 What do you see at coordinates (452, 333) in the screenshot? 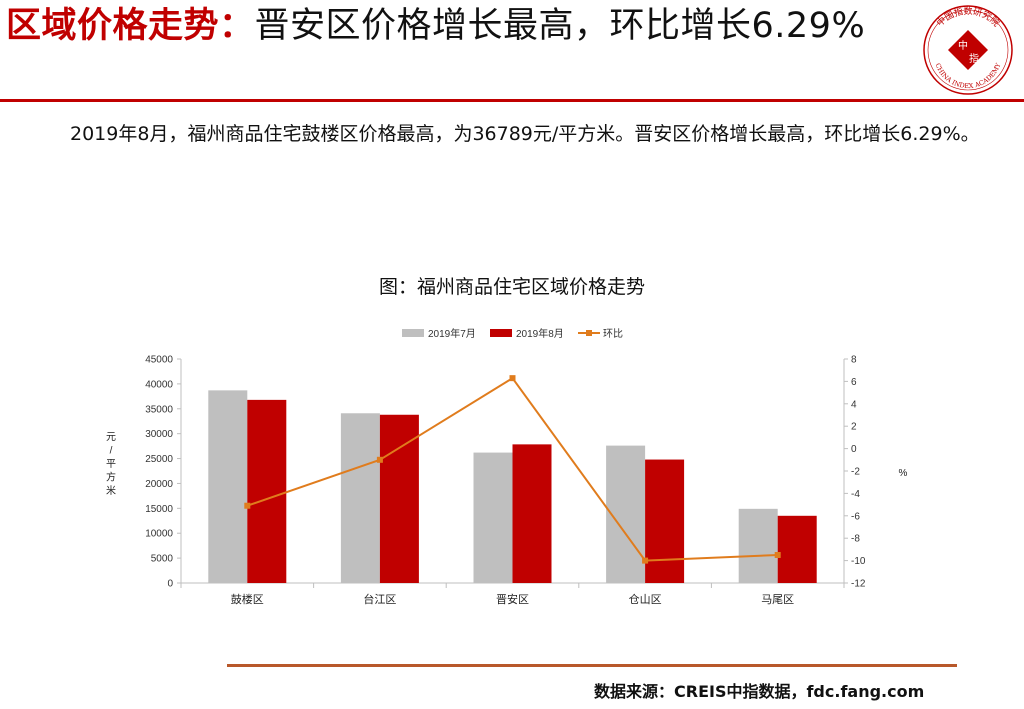
I see `legend-label-2019-07: 2019年7月` at bounding box center [452, 333].